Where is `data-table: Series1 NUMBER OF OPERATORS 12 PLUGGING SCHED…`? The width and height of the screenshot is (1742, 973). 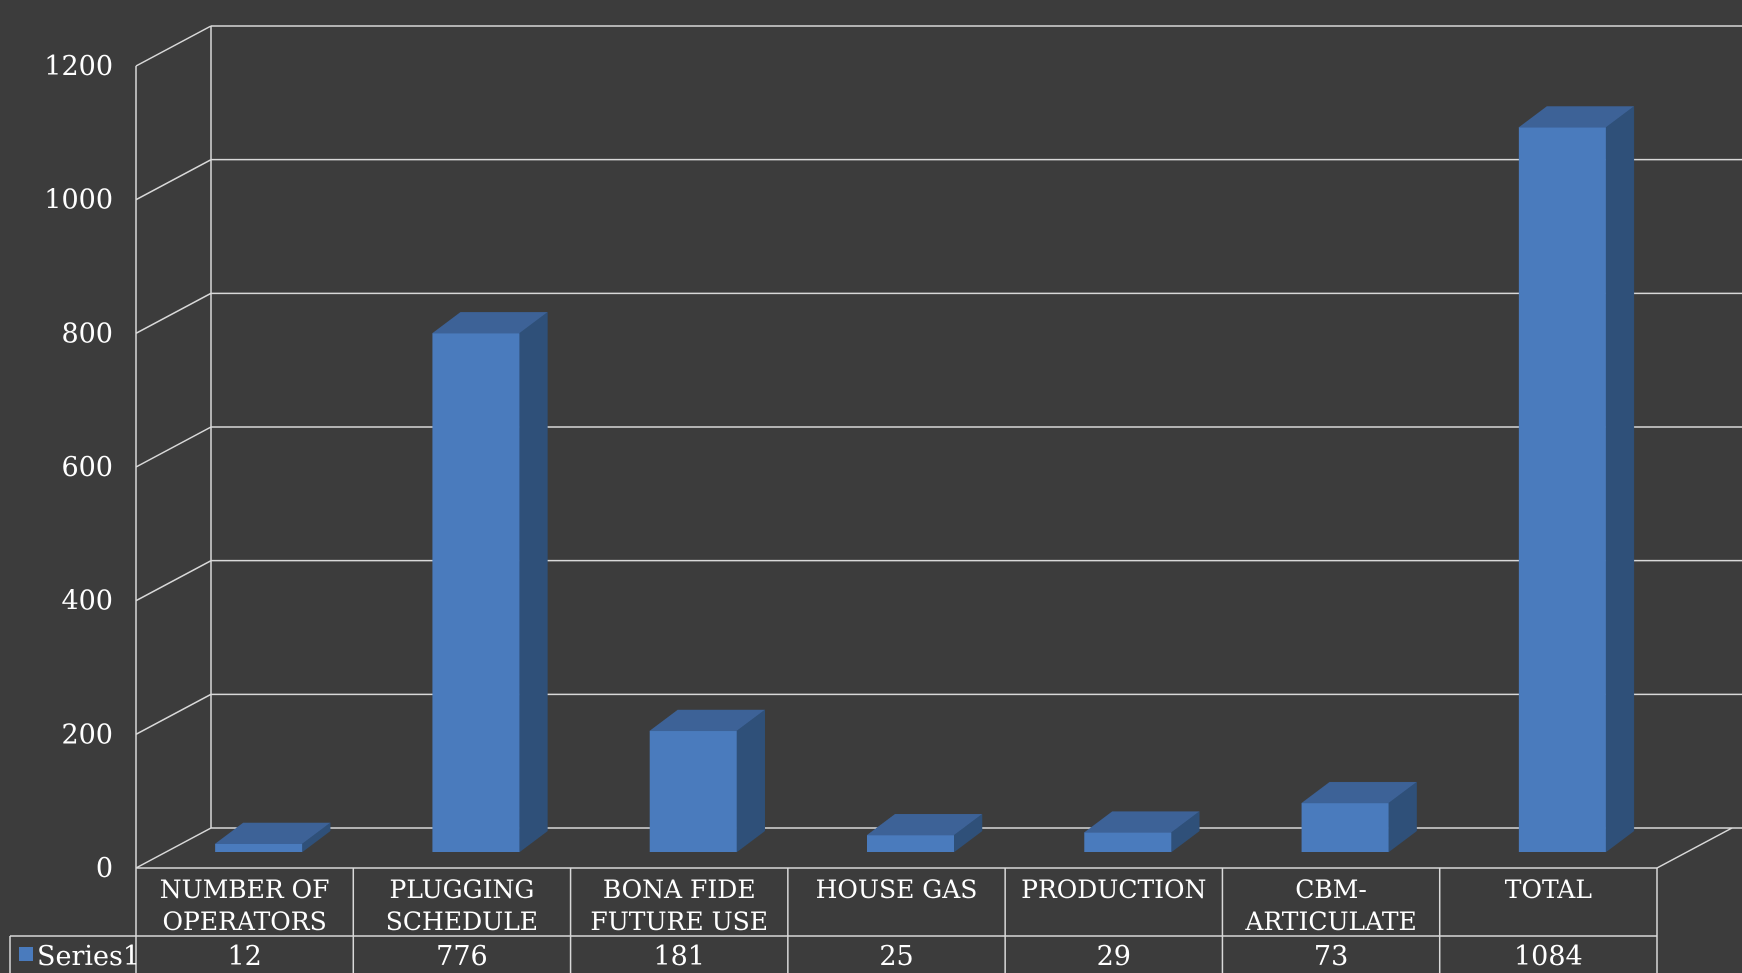
data-table: Series1 NUMBER OF OPERATORS 12 PLUGGING SCHED… is located at coordinates (833, 920).